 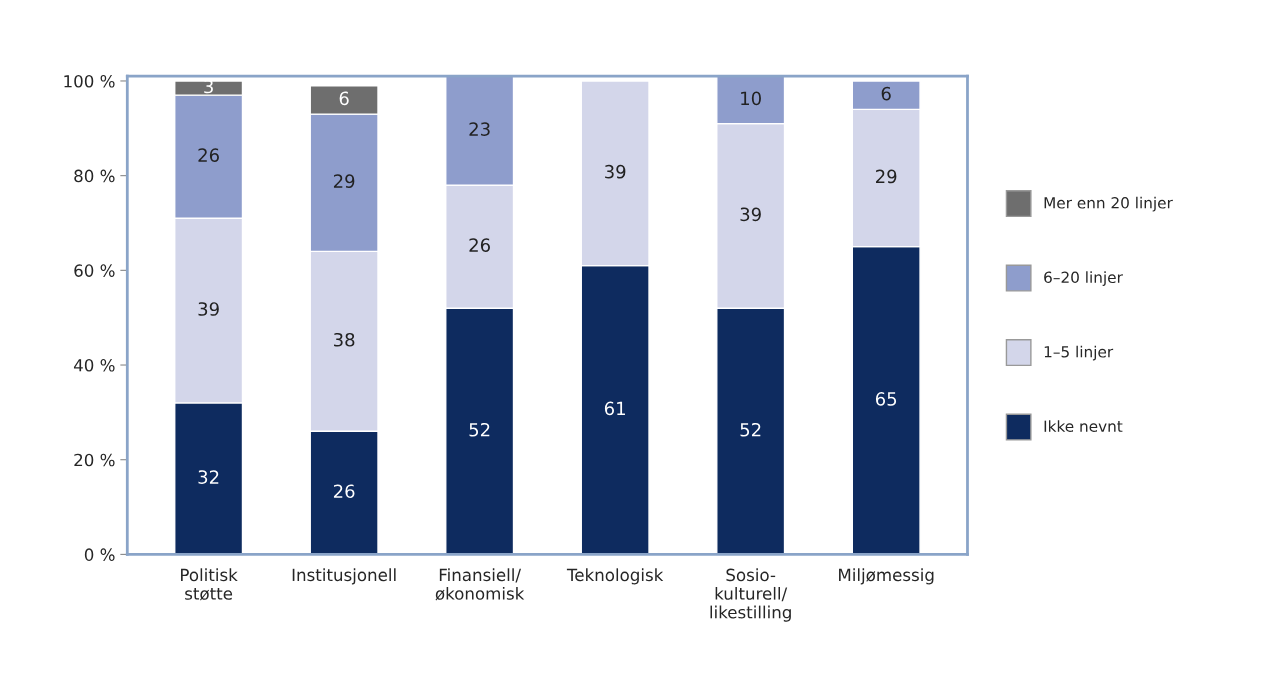 What do you see at coordinates (94, 460) in the screenshot?
I see `y-tick-label: 20 %` at bounding box center [94, 460].